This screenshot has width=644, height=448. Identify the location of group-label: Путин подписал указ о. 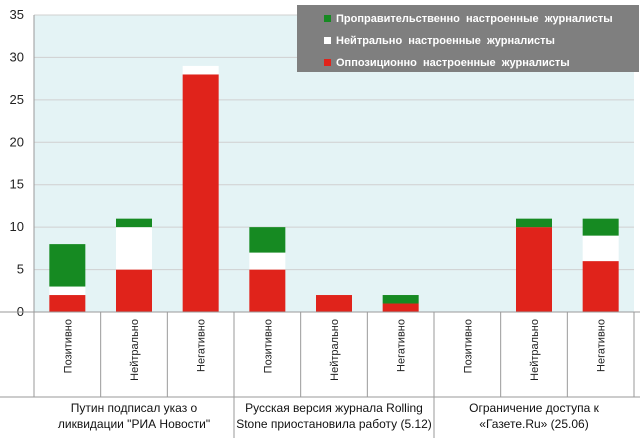
(134, 408).